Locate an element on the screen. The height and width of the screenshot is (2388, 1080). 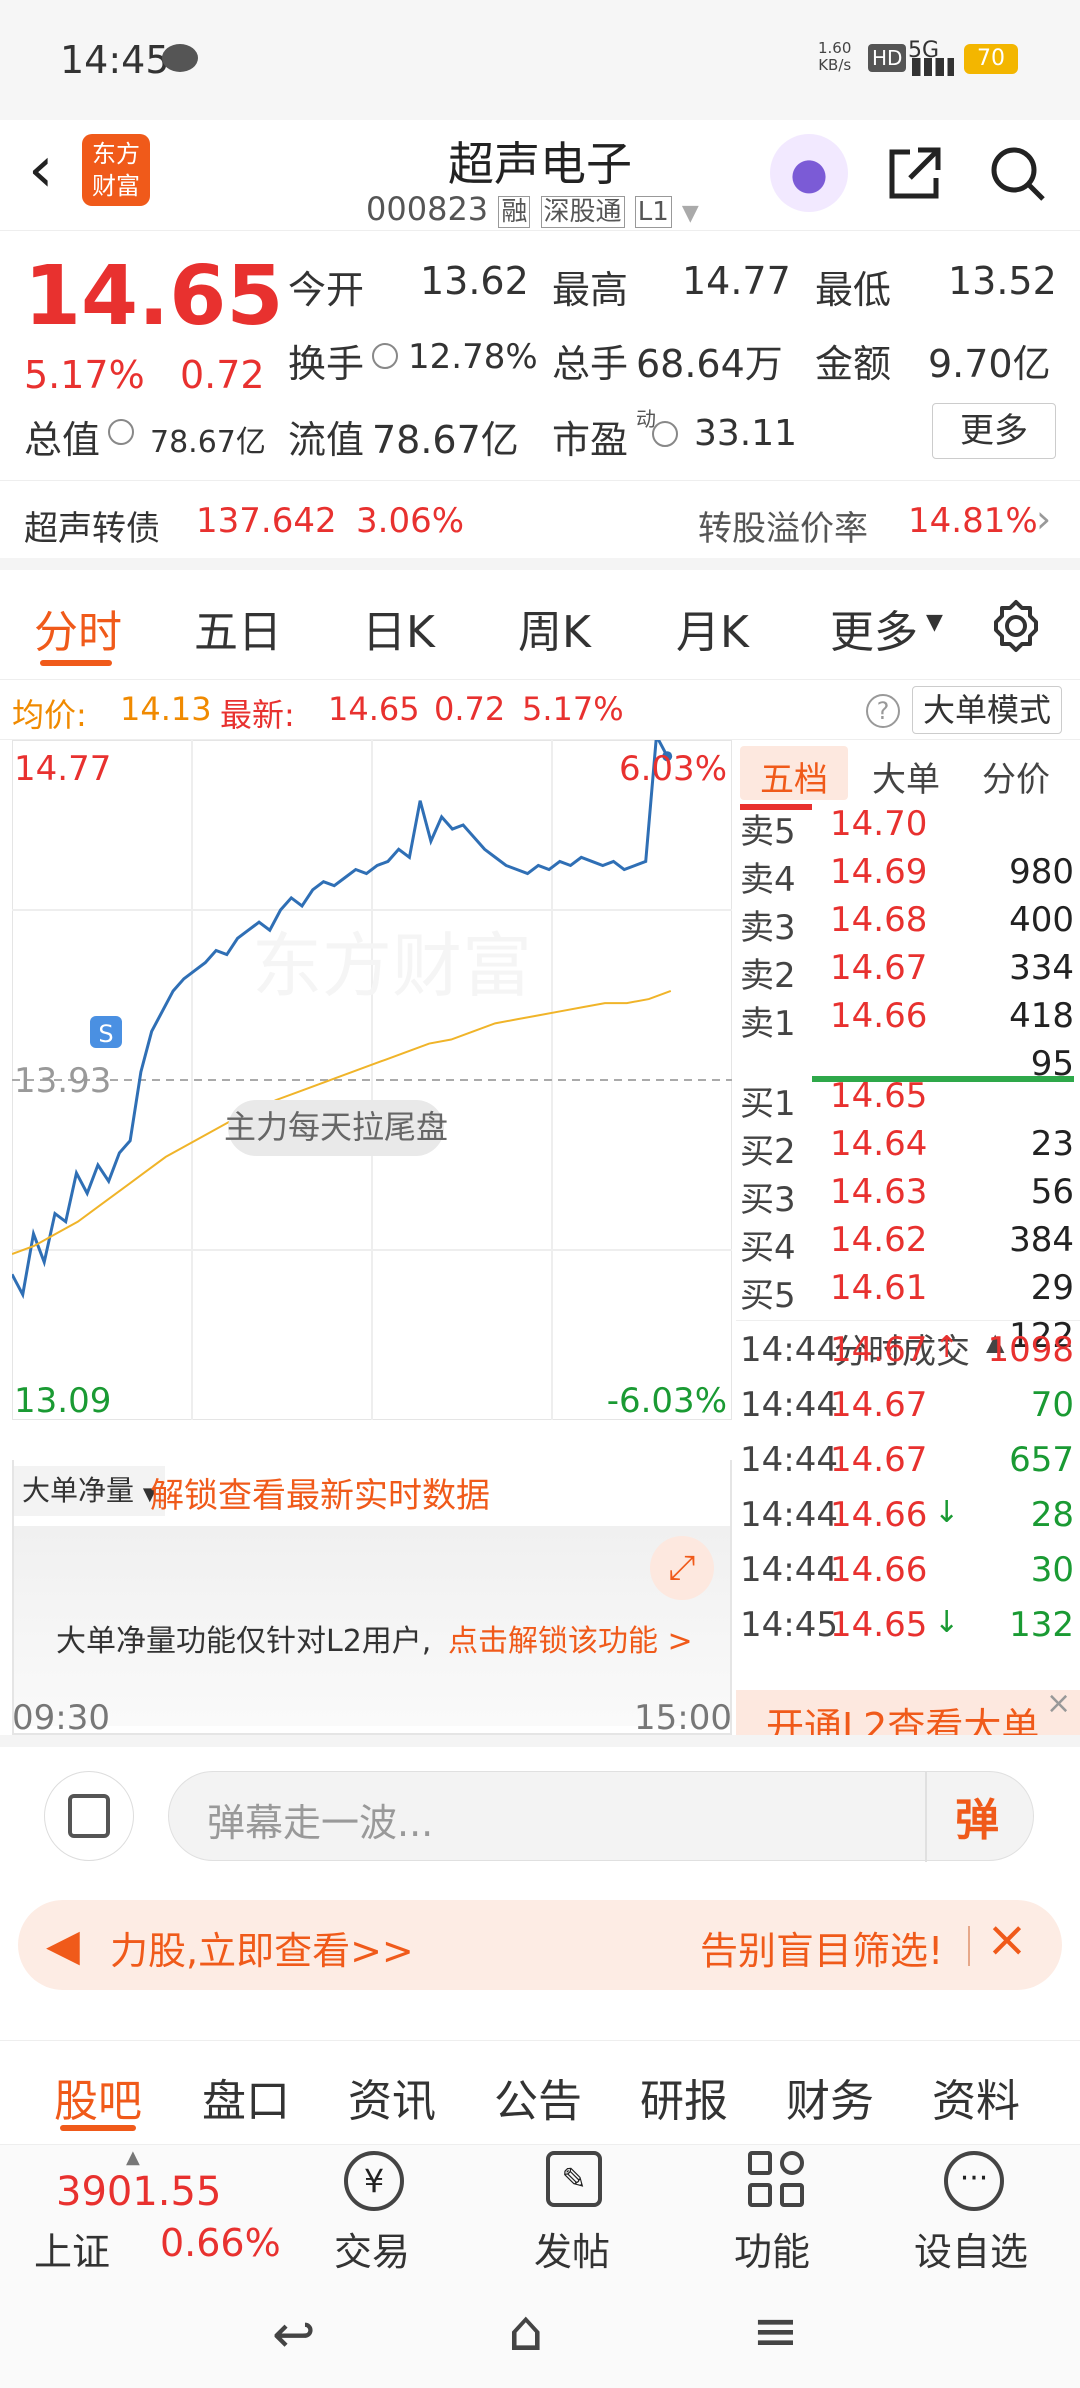
index-name: 上证 is located at coordinates (72, 2252).